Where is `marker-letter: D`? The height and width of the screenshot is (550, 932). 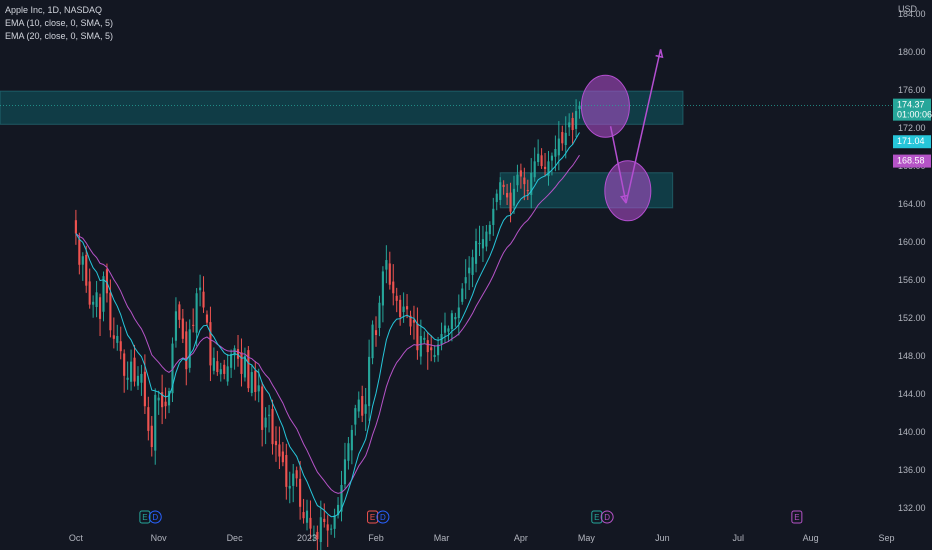
marker-letter: D is located at coordinates (607, 517).